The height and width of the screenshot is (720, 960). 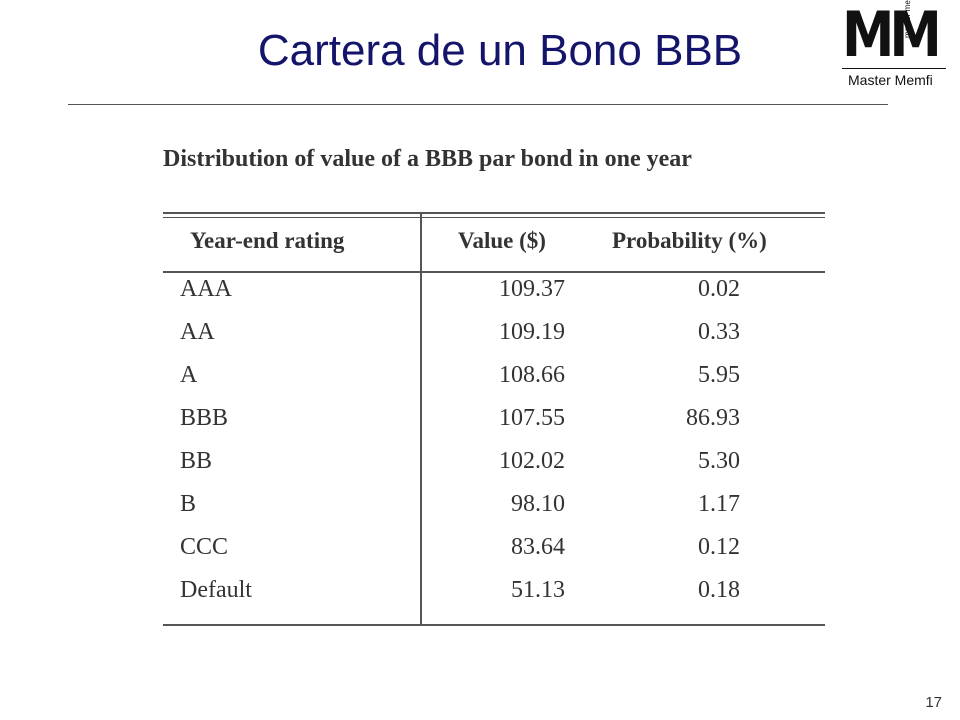 I want to click on rating-cell: CCC, so click(x=204, y=547).